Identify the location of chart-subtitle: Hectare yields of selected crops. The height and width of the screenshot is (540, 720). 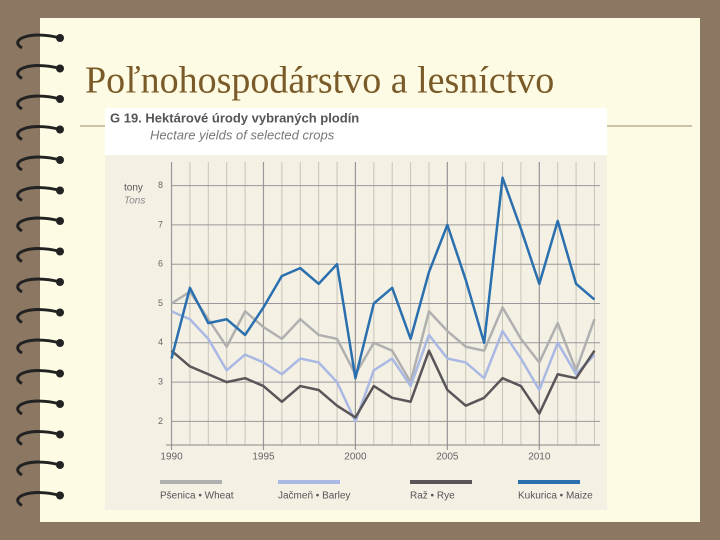
(242, 134).